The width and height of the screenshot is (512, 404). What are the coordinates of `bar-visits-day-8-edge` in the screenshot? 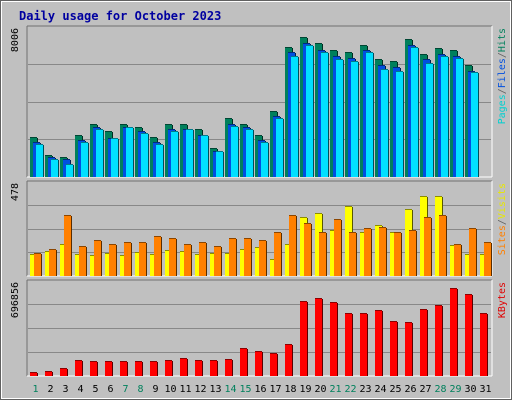 It's located at (138, 252).